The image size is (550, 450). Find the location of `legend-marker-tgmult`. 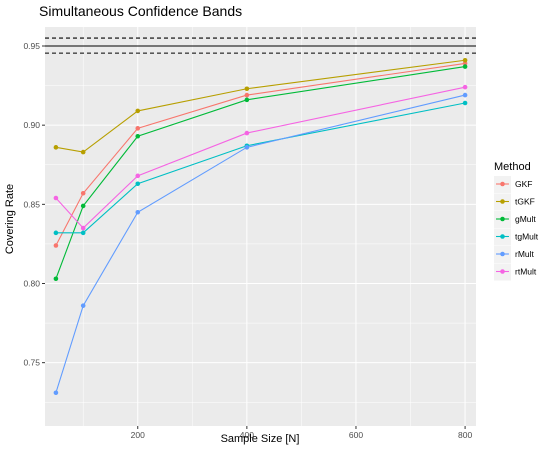

legend-marker-tgmult is located at coordinates (502, 236).